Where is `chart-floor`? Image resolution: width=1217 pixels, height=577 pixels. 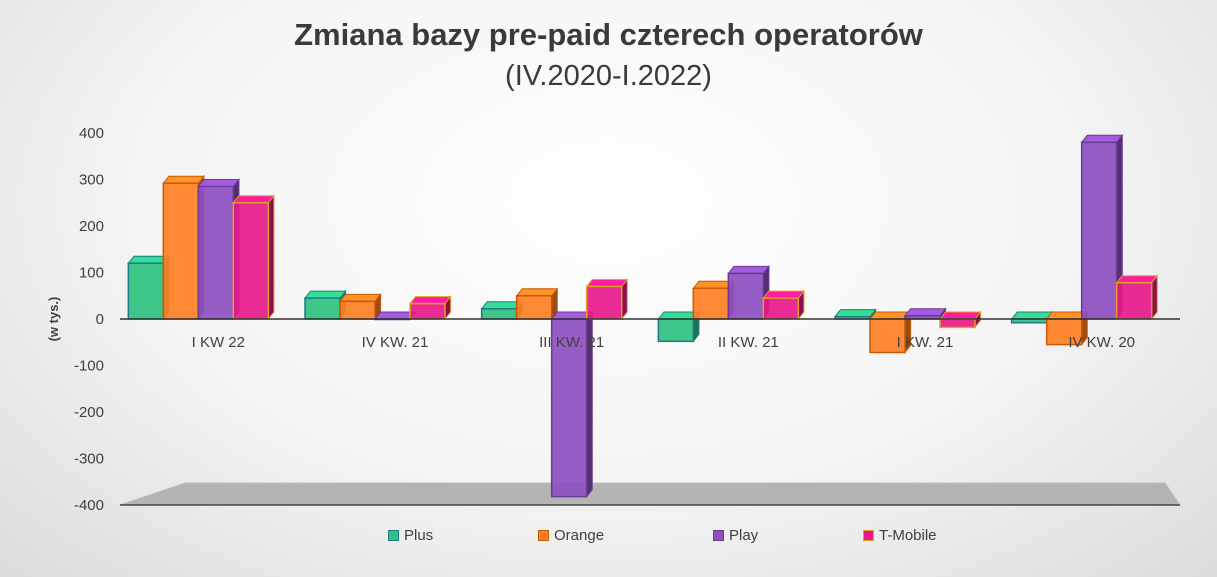 chart-floor is located at coordinates (650, 494).